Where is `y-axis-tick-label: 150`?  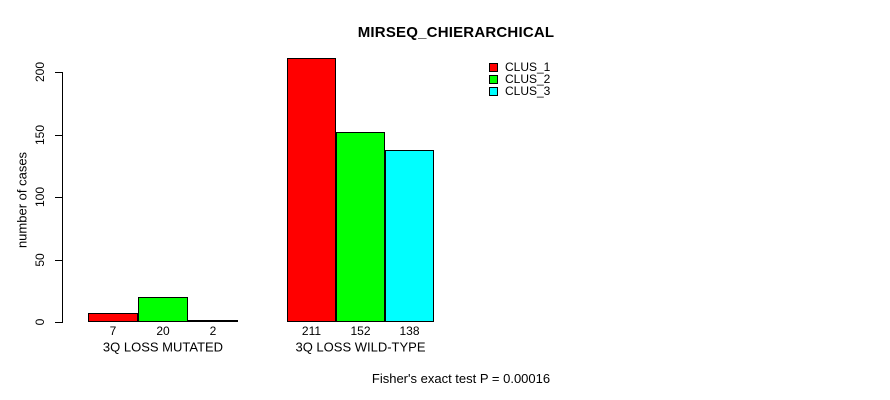 y-axis-tick-label: 150 is located at coordinates (40, 134).